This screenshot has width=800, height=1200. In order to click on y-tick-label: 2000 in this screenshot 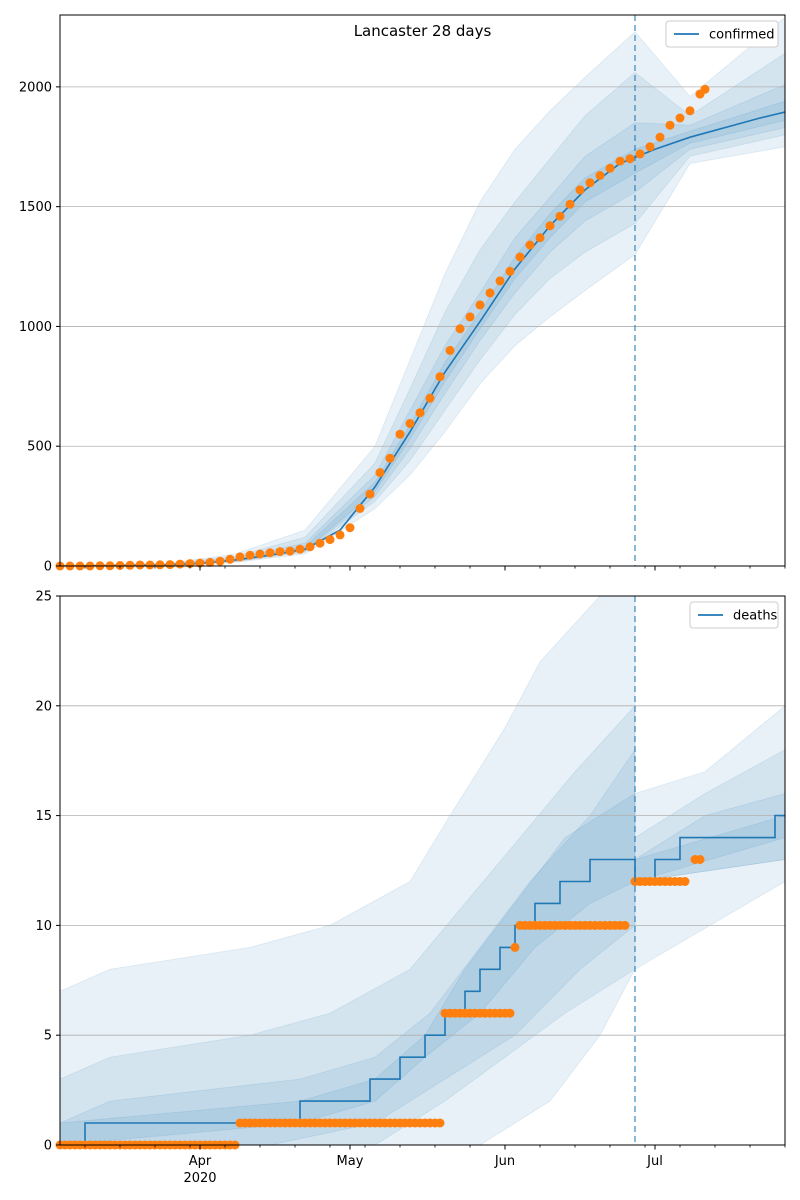, I will do `click(35, 87)`.